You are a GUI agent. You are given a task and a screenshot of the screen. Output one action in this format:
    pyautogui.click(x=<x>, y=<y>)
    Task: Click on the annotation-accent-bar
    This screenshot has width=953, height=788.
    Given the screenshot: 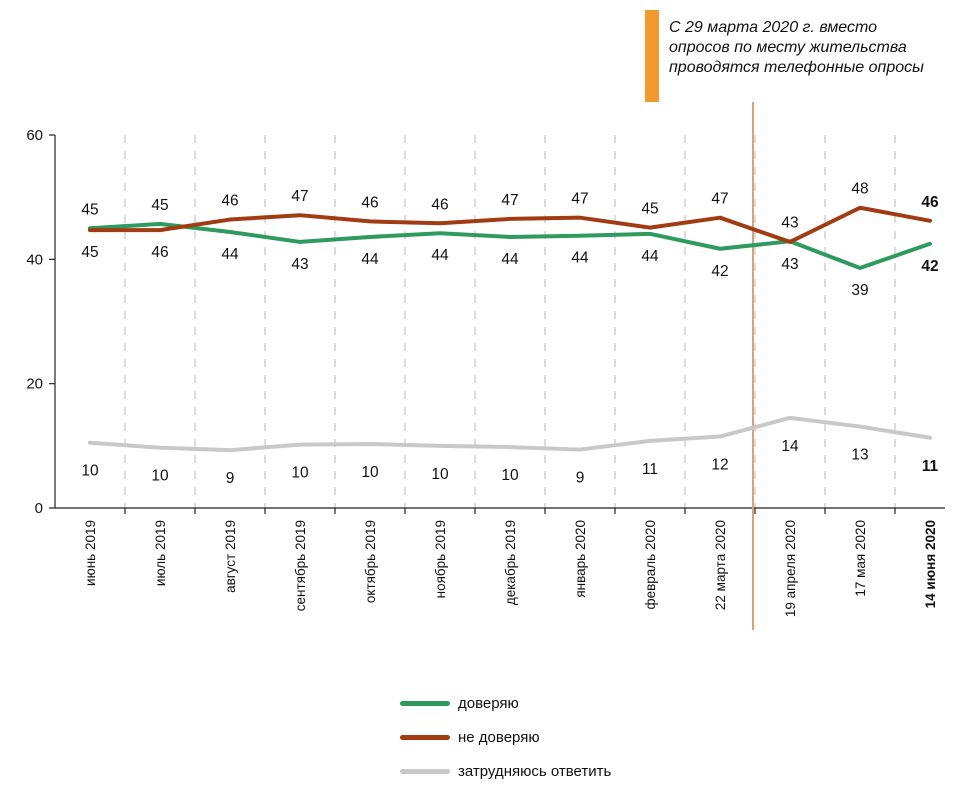 What is the action you would take?
    pyautogui.click(x=652, y=56)
    